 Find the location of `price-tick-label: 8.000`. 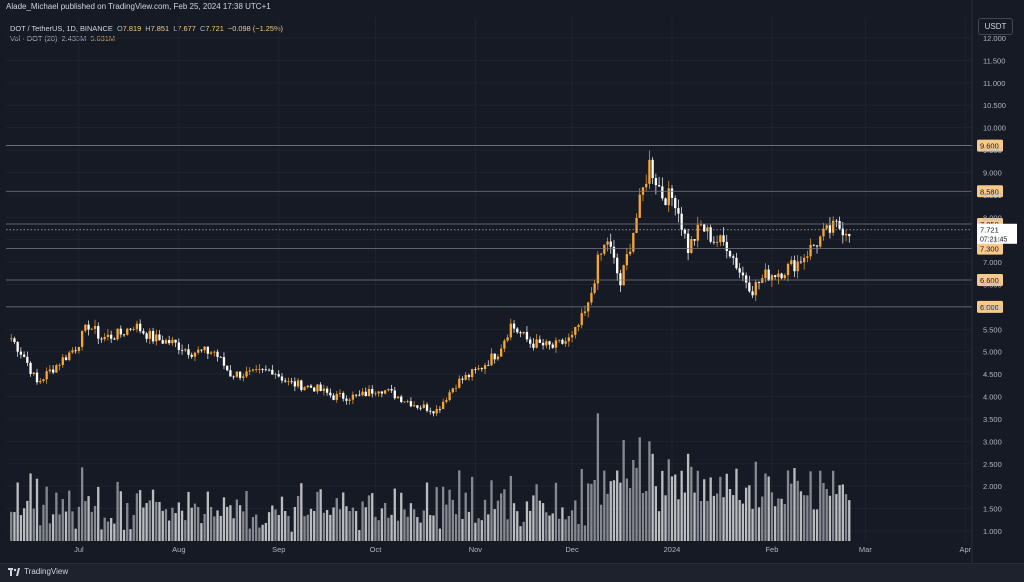

price-tick-label: 8.000 is located at coordinates (992, 217).